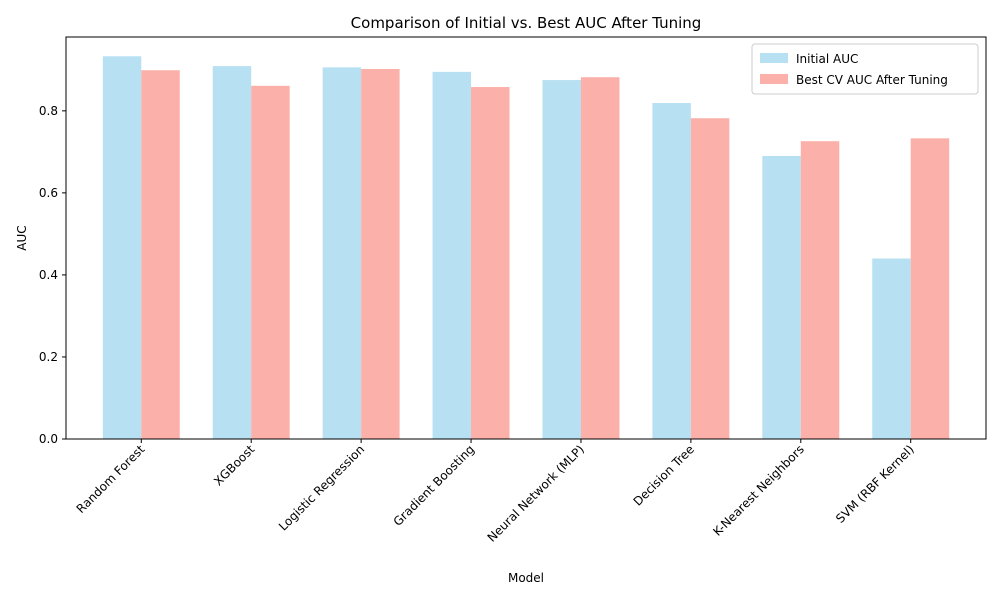 This screenshot has width=1000, height=605. I want to click on x-tick-label: Neural Network (MLP), so click(536, 493).